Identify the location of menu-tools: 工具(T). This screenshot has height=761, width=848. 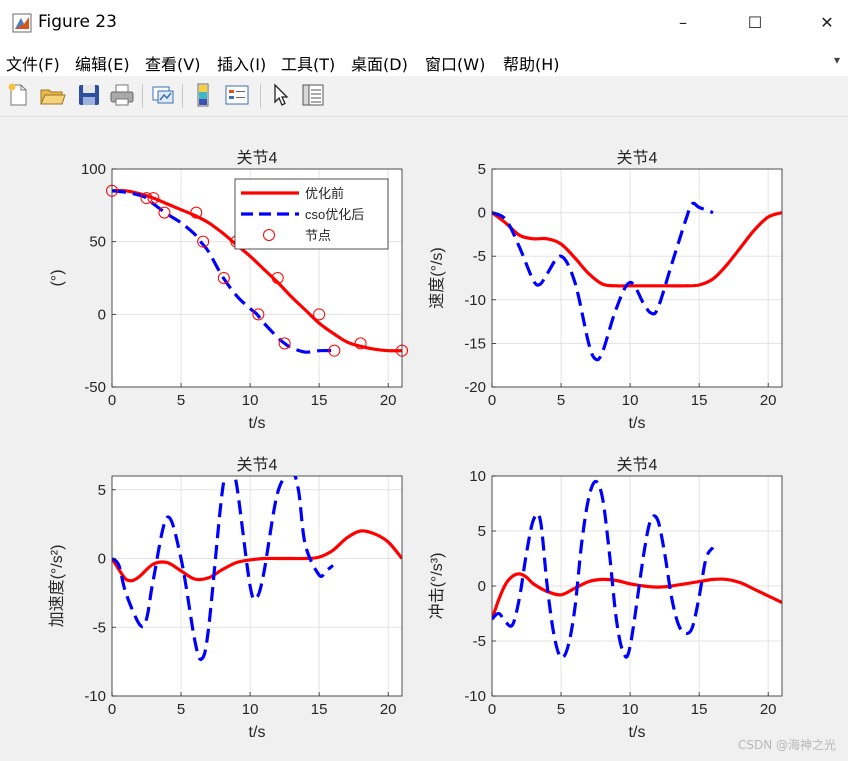
(308, 64).